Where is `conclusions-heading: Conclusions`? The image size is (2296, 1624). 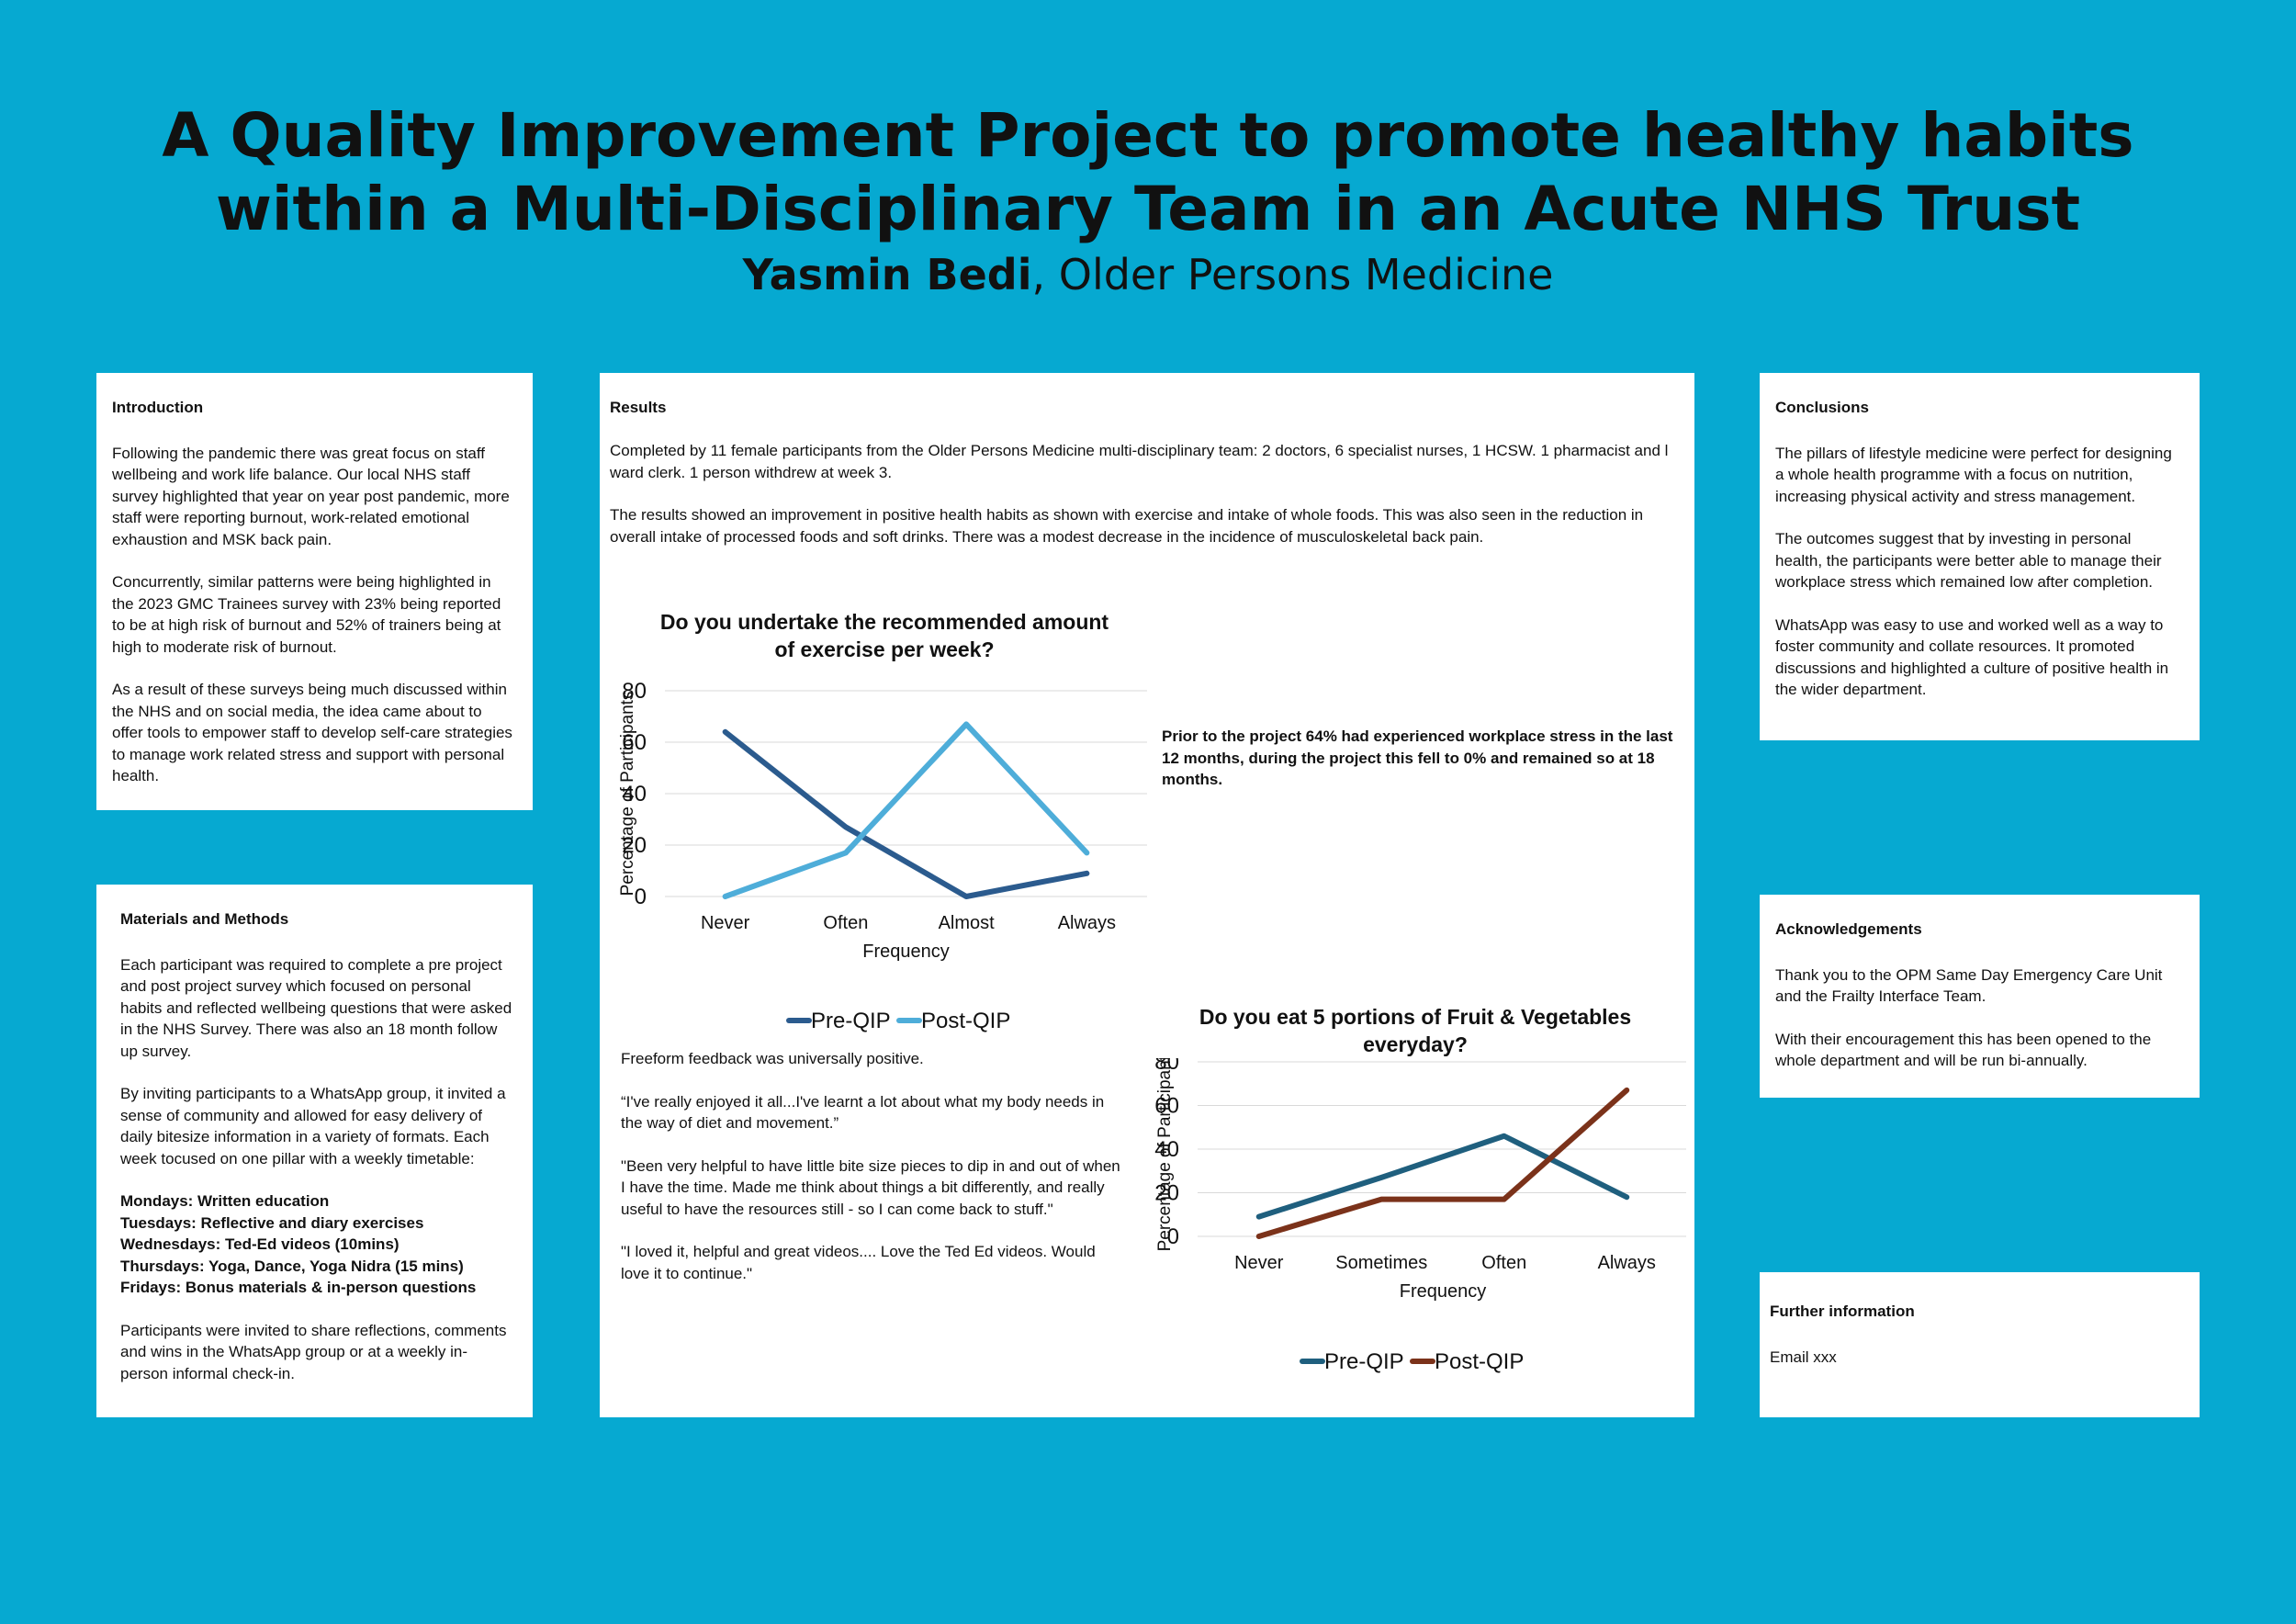
conclusions-heading: Conclusions is located at coordinates (1823, 407).